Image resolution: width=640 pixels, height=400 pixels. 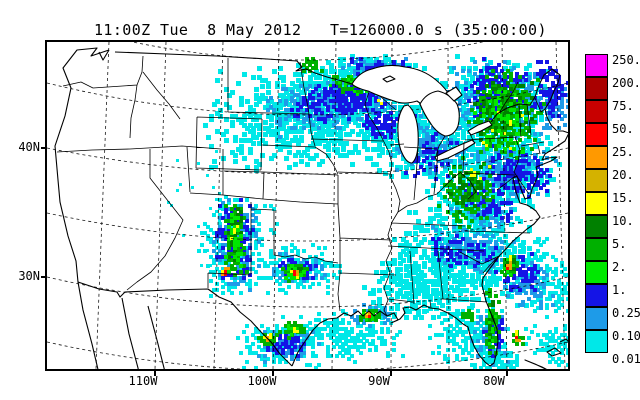 I want to click on colorbar-value-label: 2., so click(x=619, y=267).